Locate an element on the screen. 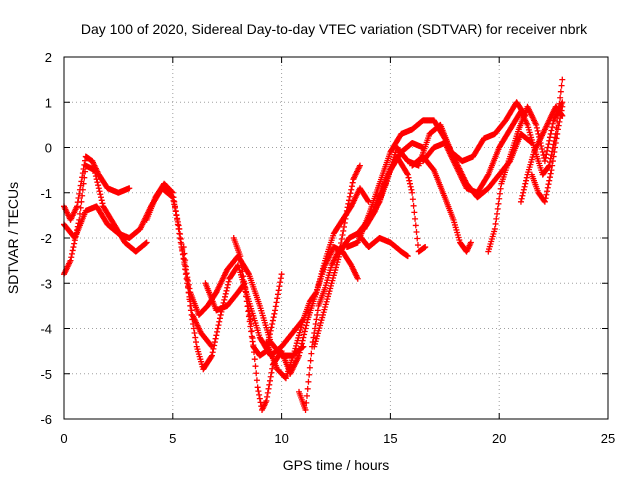 The image size is (640, 480). y-tick-label: -3 is located at coordinates (46, 283).